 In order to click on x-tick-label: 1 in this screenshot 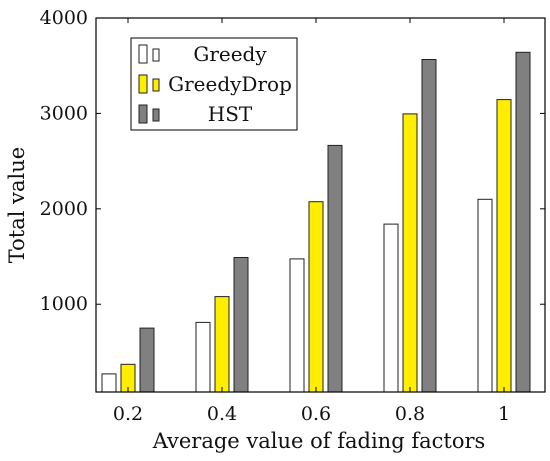, I will do `click(504, 414)`.